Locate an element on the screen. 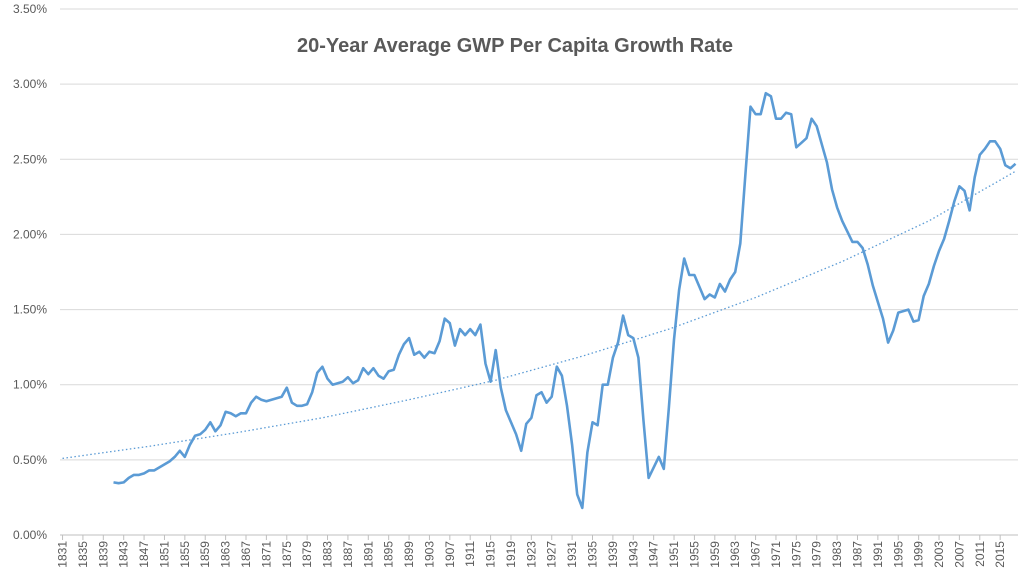 Image resolution: width=1024 pixels, height=582 pixels. x-tick-label: 1867 is located at coordinates (246, 554).